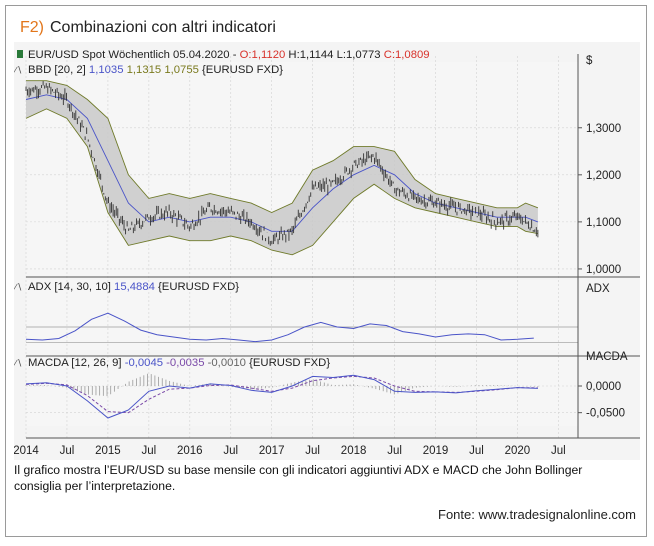  What do you see at coordinates (407, 55) in the screenshot?
I see `legend-close: C:1,0809` at bounding box center [407, 55].